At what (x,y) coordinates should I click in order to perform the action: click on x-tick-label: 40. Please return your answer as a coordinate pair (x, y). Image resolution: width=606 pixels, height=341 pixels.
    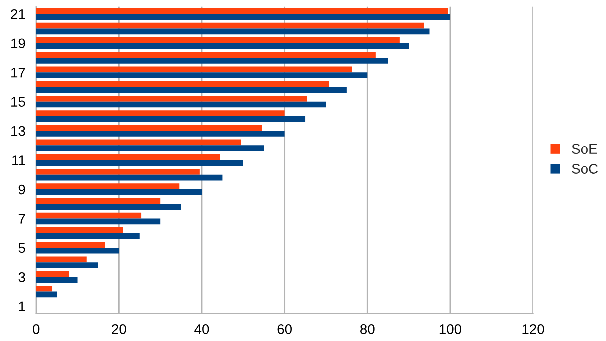
    Looking at the image, I should click on (202, 329).